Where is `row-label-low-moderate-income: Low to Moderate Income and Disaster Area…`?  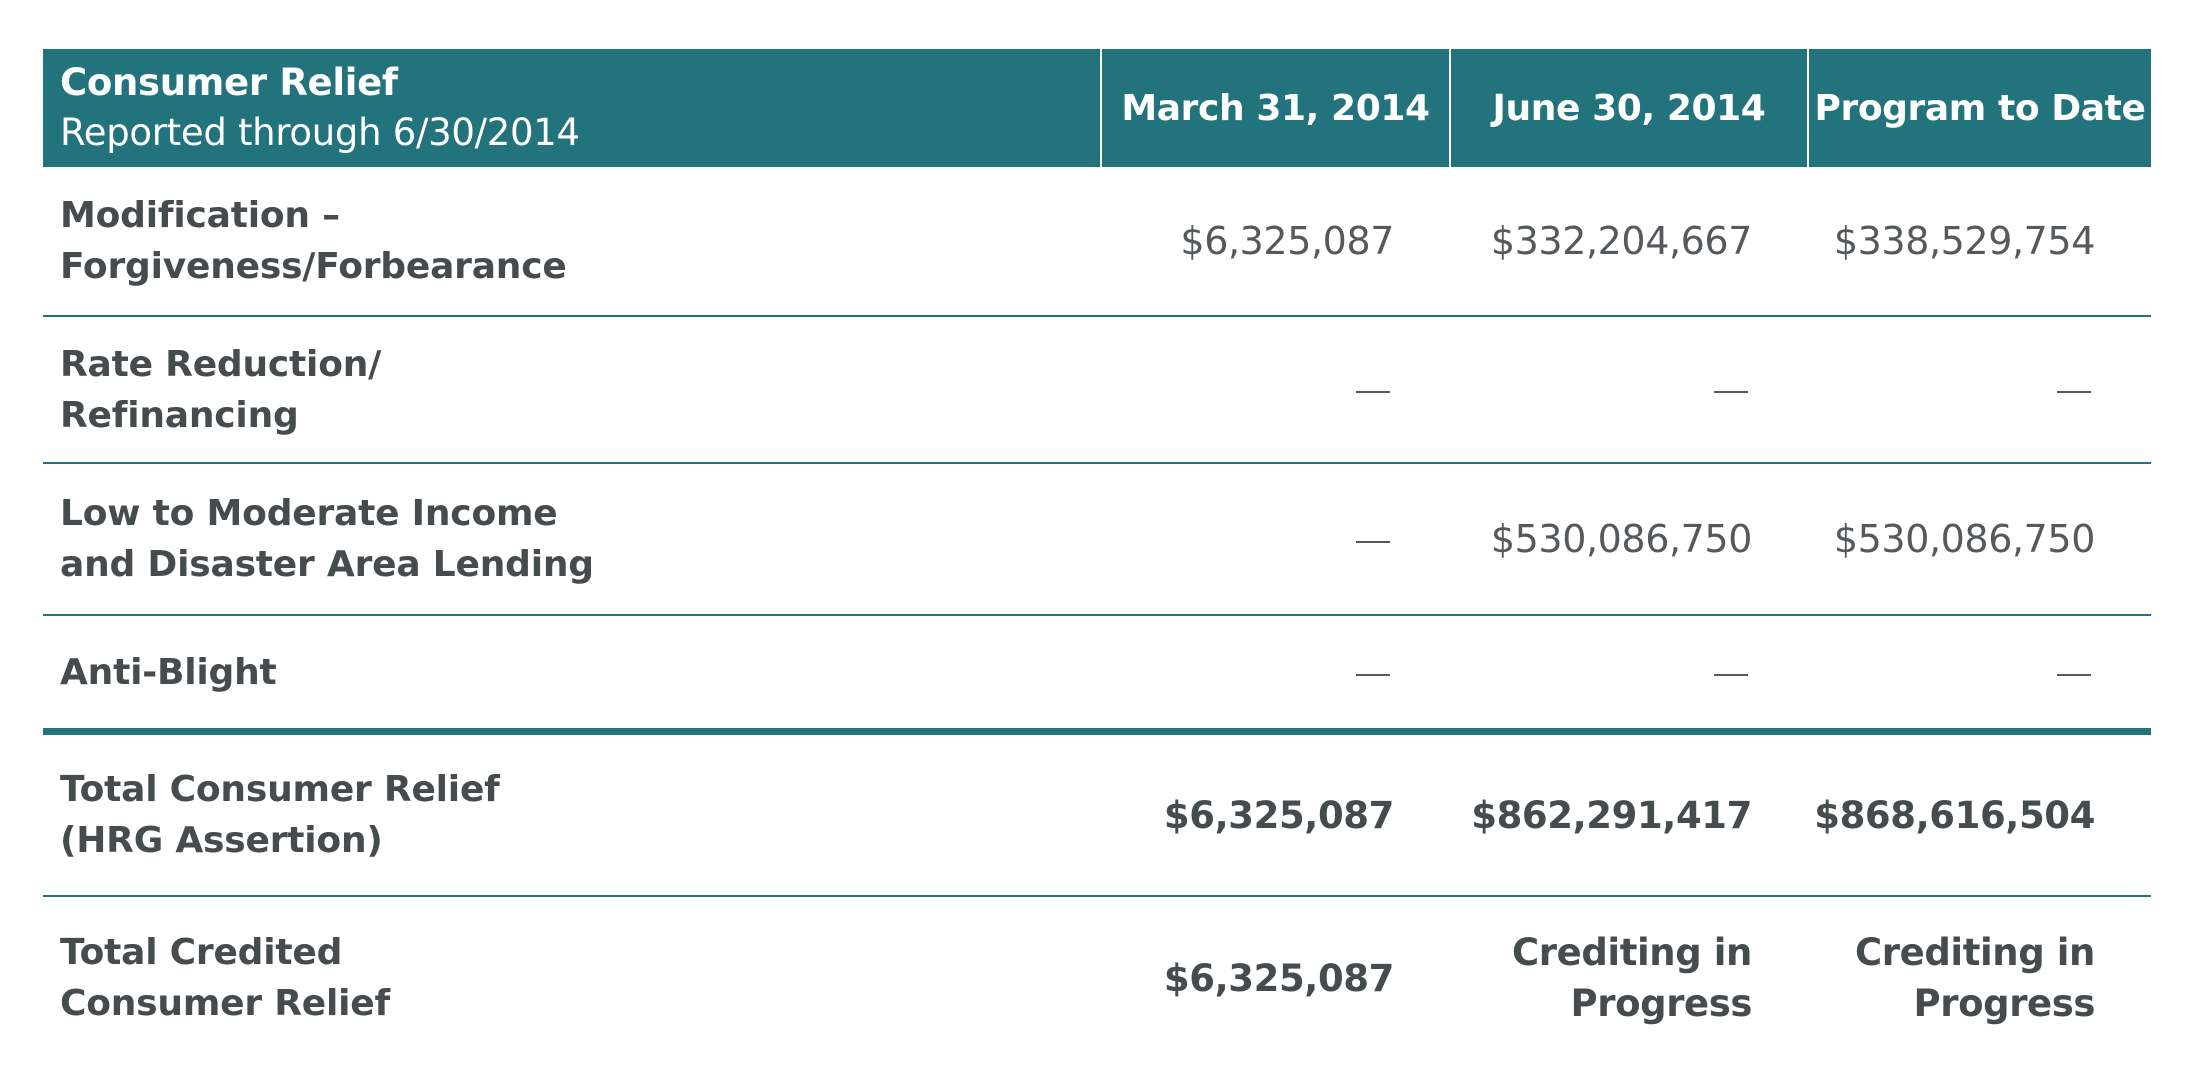
row-label-low-moderate-income: Low to Moderate Income and Disaster Area… is located at coordinates (572, 539).